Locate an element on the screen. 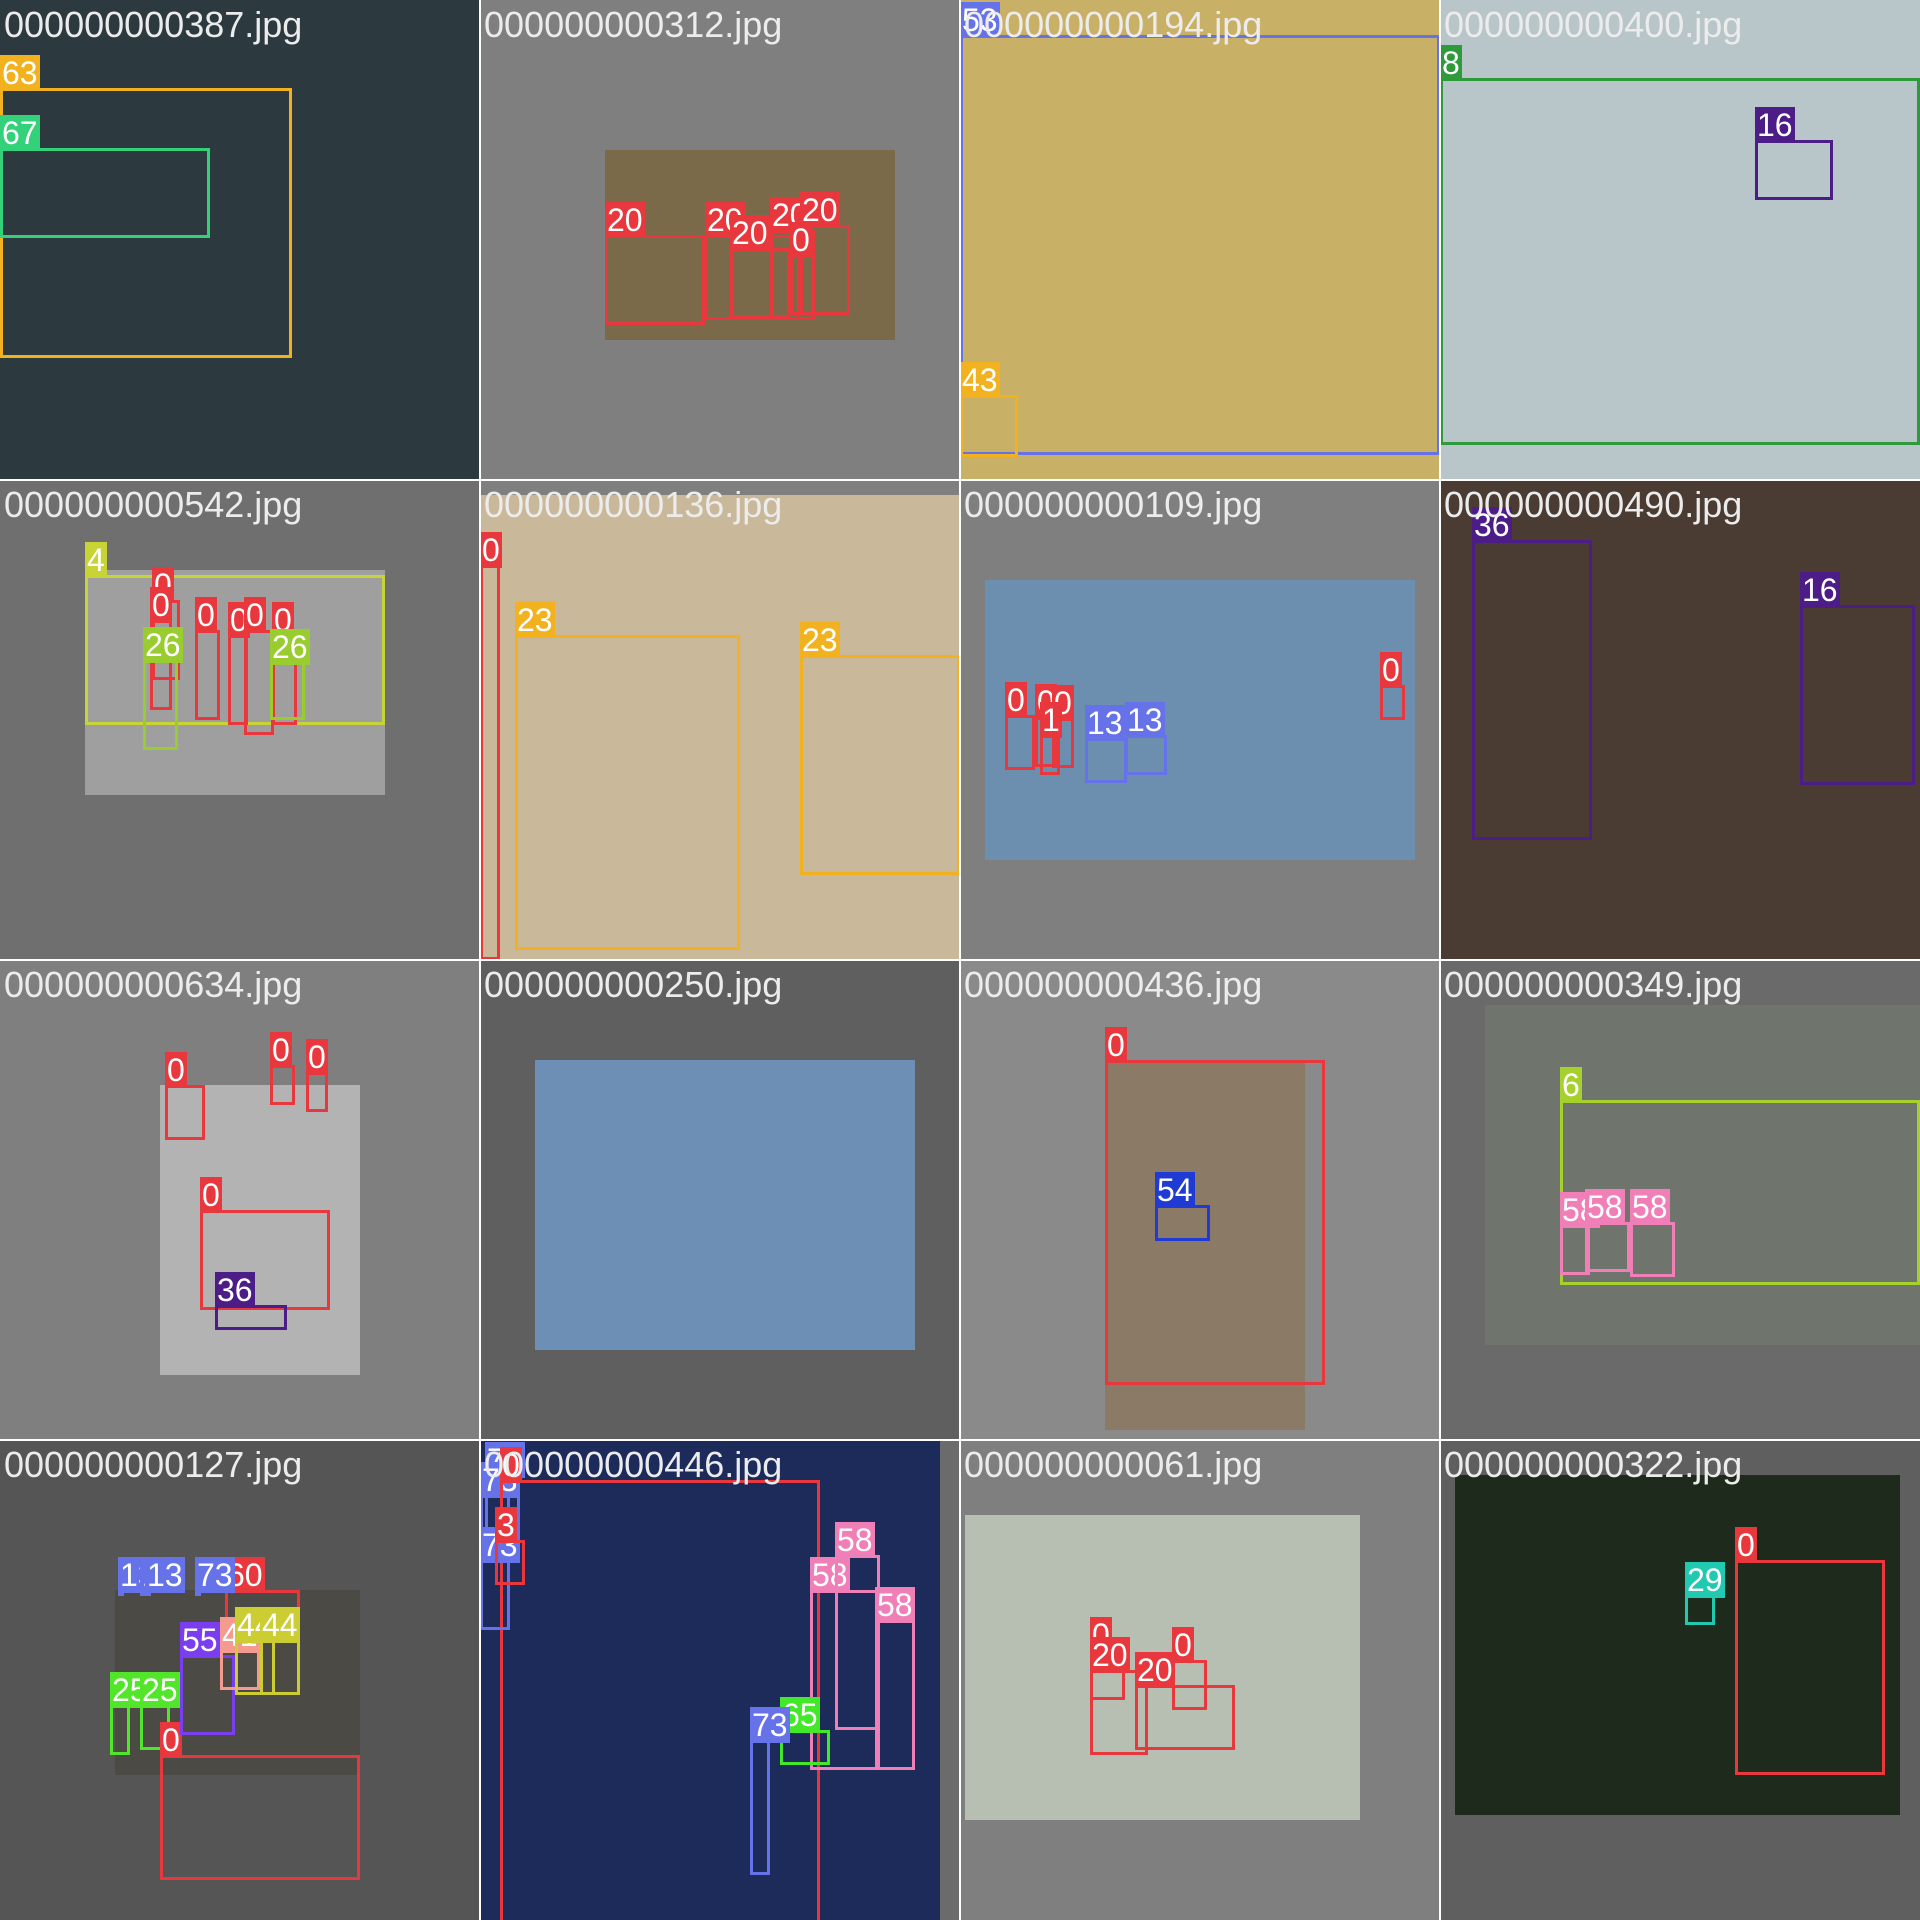  detection-box: 20 is located at coordinates (655, 263).